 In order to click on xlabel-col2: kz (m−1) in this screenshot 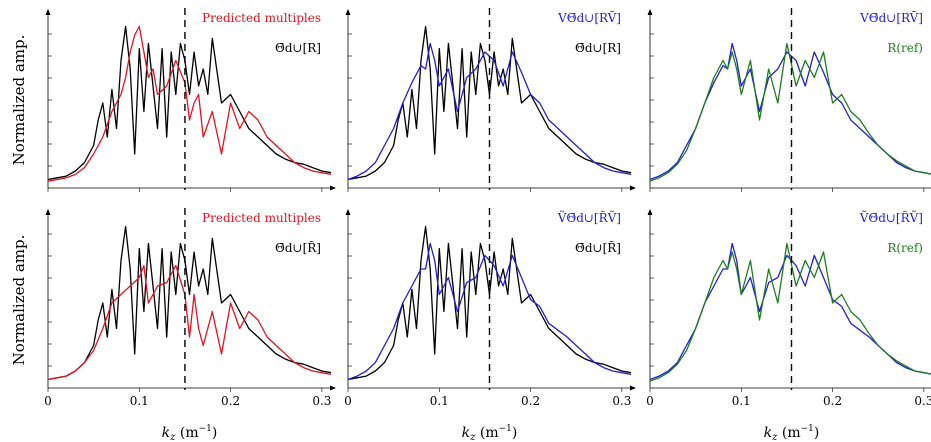, I will do `click(490, 433)`.